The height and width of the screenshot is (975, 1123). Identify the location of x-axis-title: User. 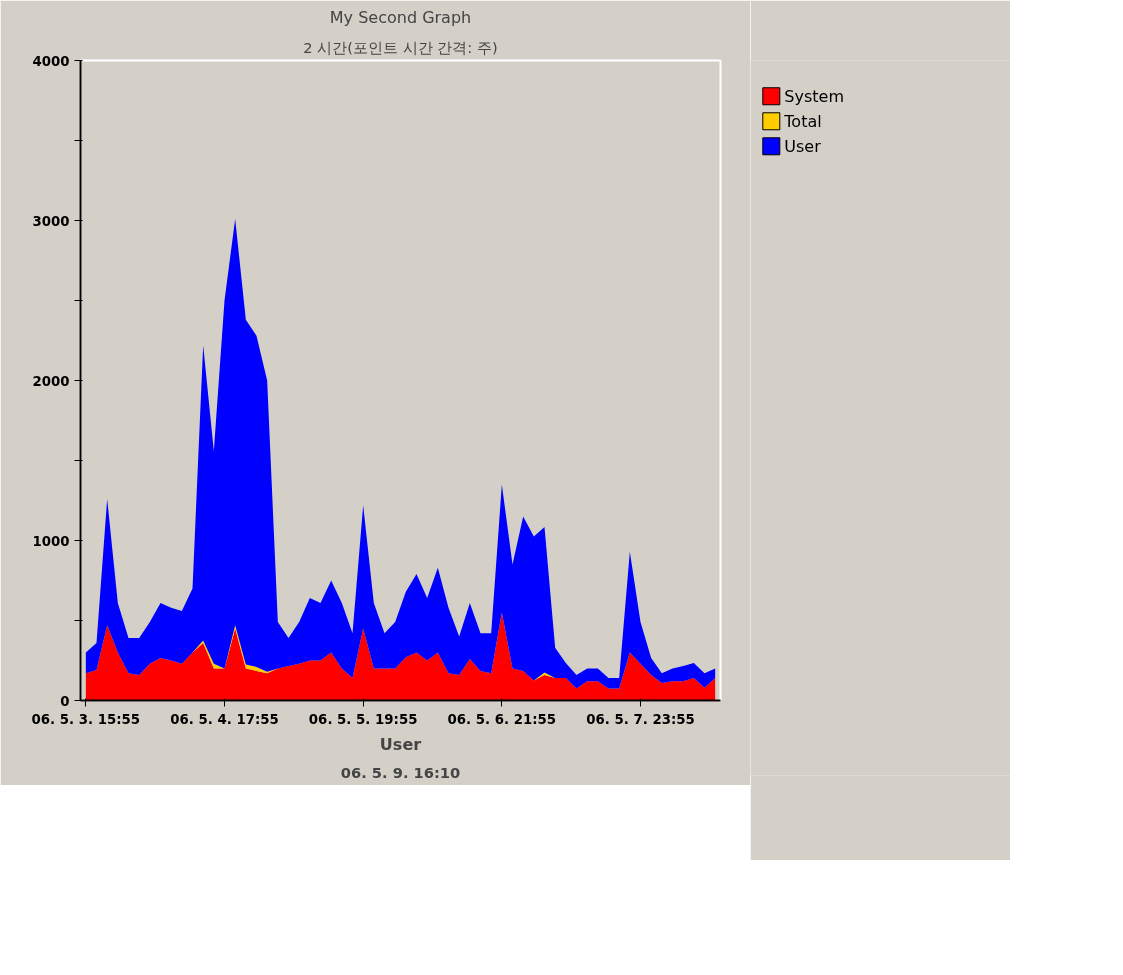
(400, 744).